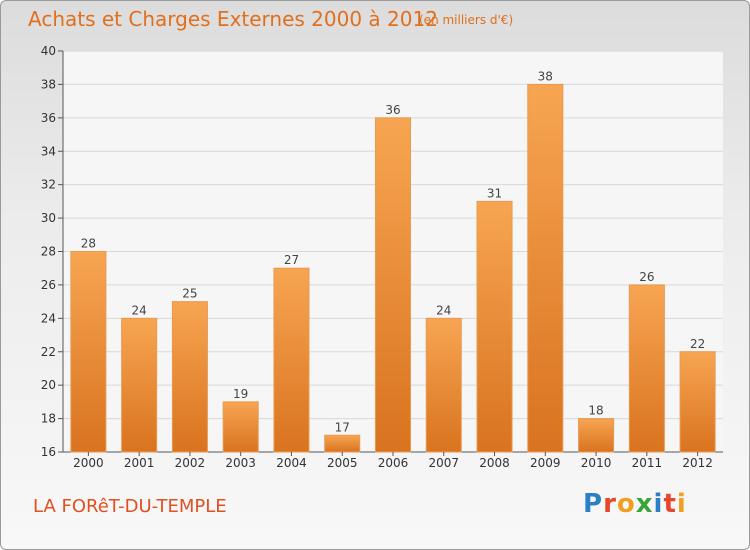  Describe the element at coordinates (190, 463) in the screenshot. I see `x-tick-label: 2002` at that location.